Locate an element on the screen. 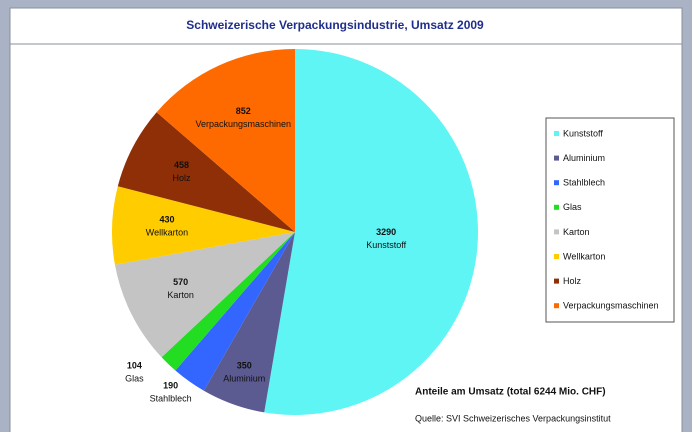  data-label-value: 430 is located at coordinates (166, 220).